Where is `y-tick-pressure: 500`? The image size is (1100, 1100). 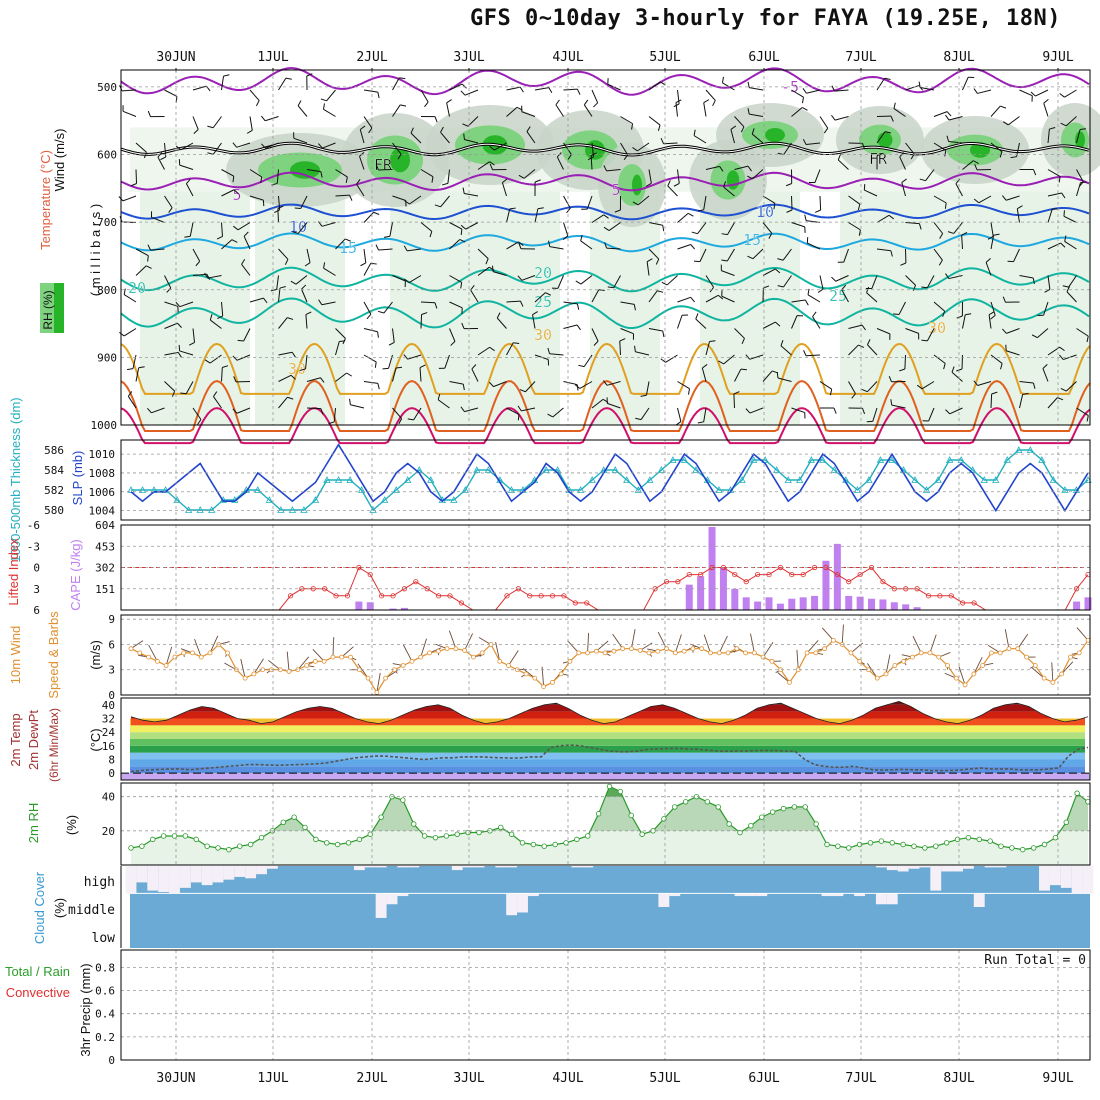
y-tick-pressure: 500 is located at coordinates (107, 87).